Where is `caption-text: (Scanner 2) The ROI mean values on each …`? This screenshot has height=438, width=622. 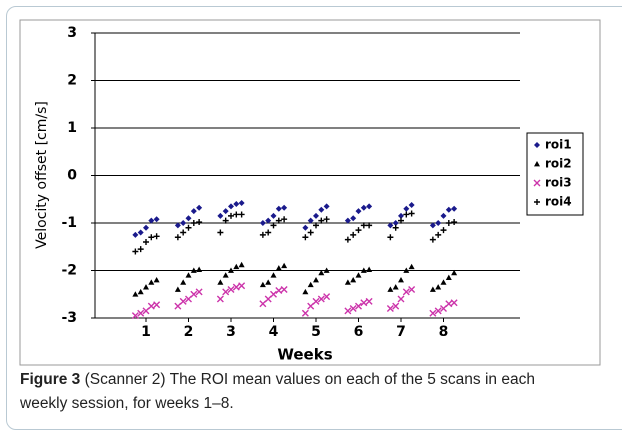 caption-text: (Scanner 2) The ROI mean values on each … is located at coordinates (277, 391).